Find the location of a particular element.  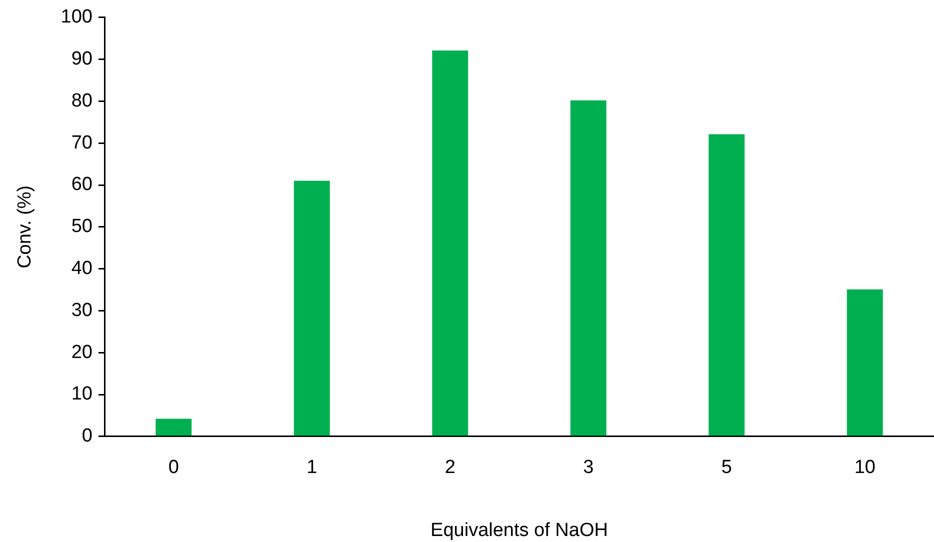

y-tick-label: 60 is located at coordinates (81, 185).